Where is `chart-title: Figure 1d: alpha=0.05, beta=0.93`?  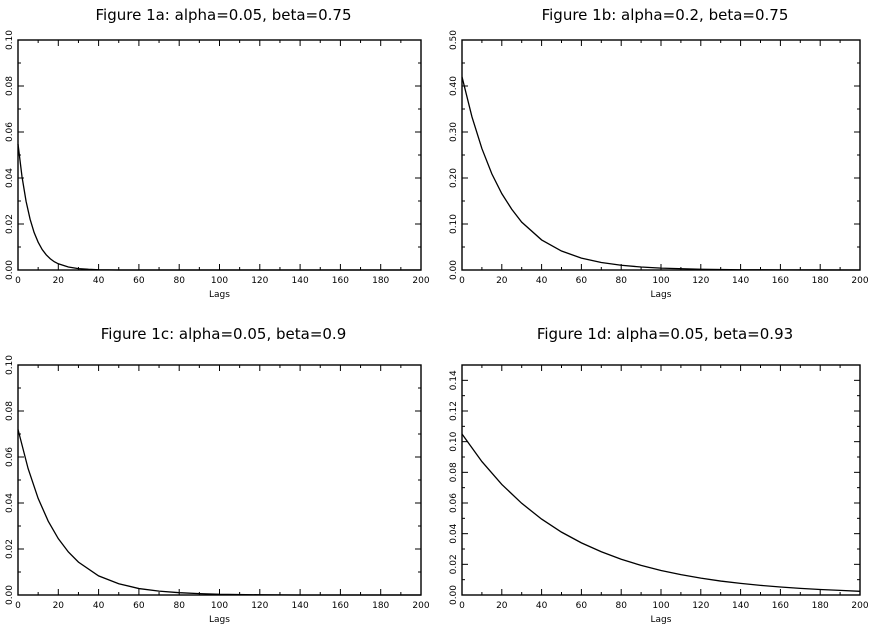
chart-title: Figure 1d: alpha=0.05, beta=0.93 is located at coordinates (665, 334).